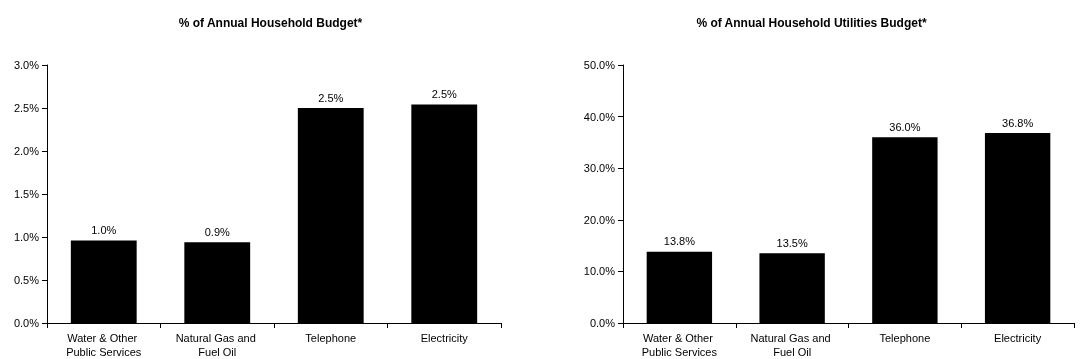 This screenshot has height=359, width=1083. Describe the element at coordinates (26, 280) in the screenshot. I see `y-tick-label: 0.5%` at that location.